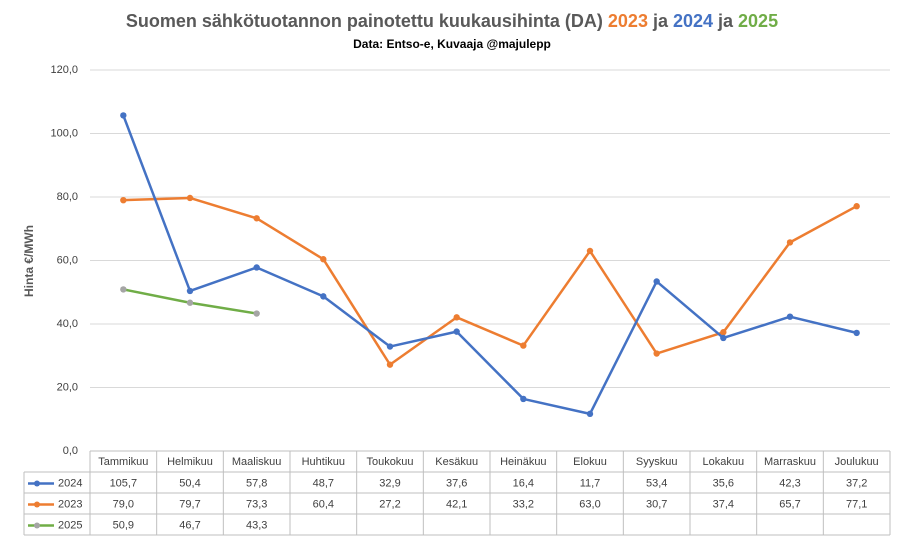 This screenshot has height=539, width=904. What do you see at coordinates (189, 525) in the screenshot?
I see `table-value: 46,7` at bounding box center [189, 525].